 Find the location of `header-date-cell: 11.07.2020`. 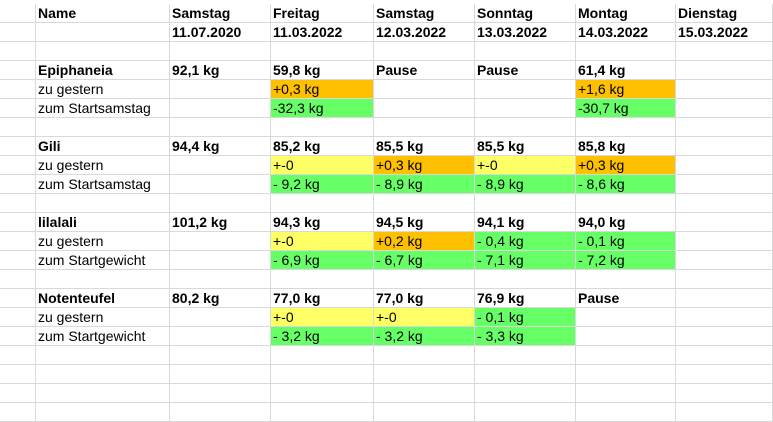

header-date-cell: 11.07.2020 is located at coordinates (220, 32).